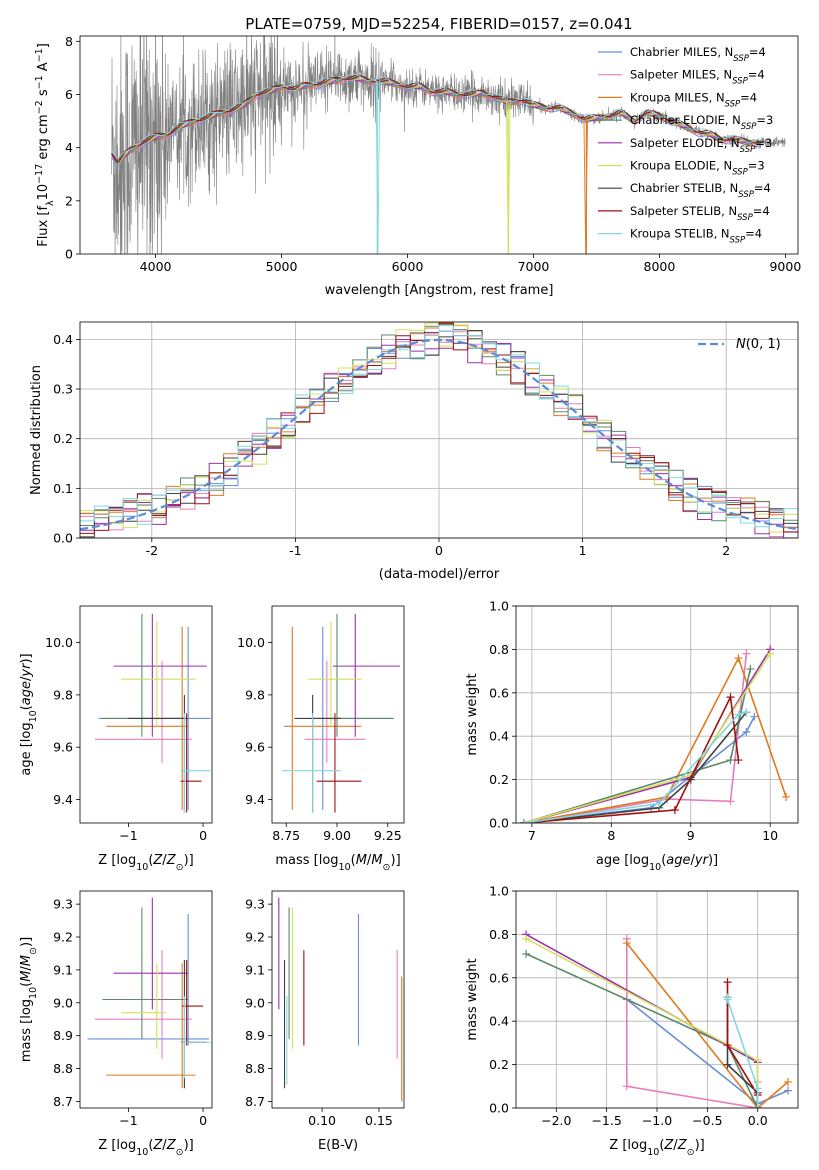 Image resolution: width=819 pixels, height=1170 pixels. I want to click on axes-age_vs_Z: −1 0 9.4 9.6 9.8 10.0, so click(129, 724).